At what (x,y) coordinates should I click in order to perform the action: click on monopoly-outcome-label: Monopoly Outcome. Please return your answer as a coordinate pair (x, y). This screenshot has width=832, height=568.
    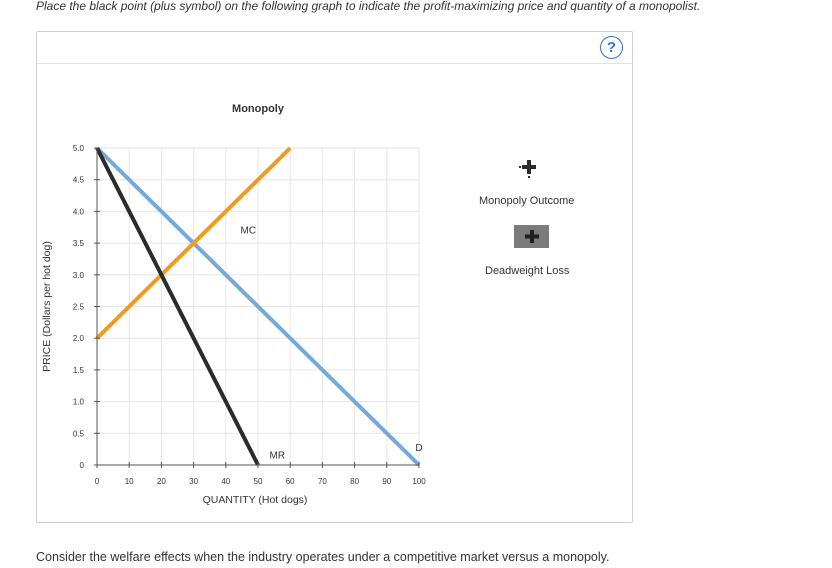
    Looking at the image, I should click on (527, 201).